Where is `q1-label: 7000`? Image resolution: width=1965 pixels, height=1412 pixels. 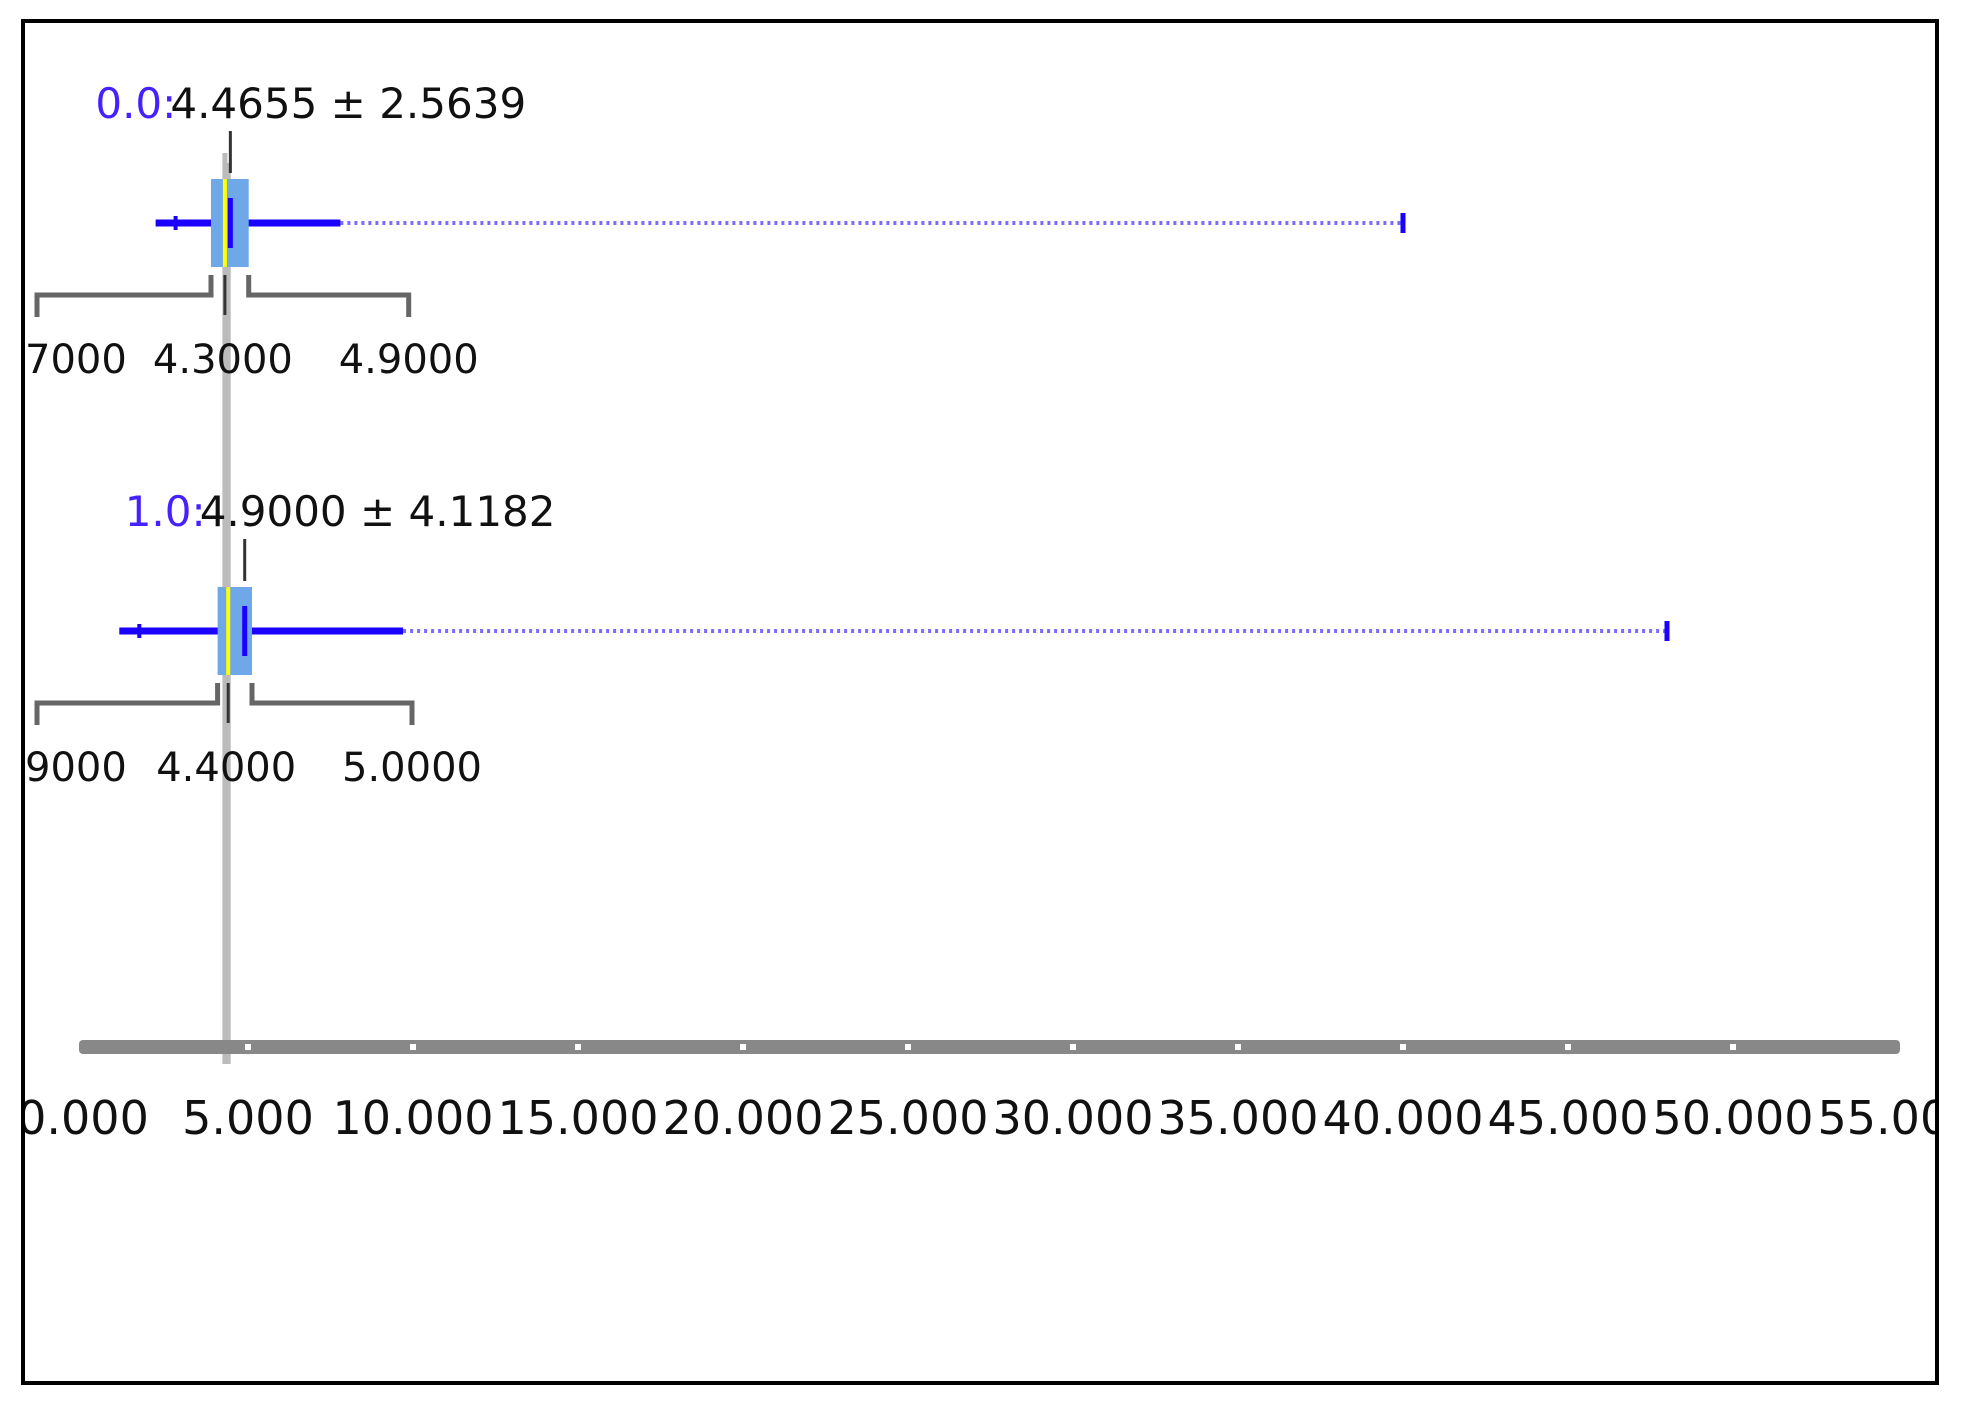 q1-label: 7000 is located at coordinates (76, 360).